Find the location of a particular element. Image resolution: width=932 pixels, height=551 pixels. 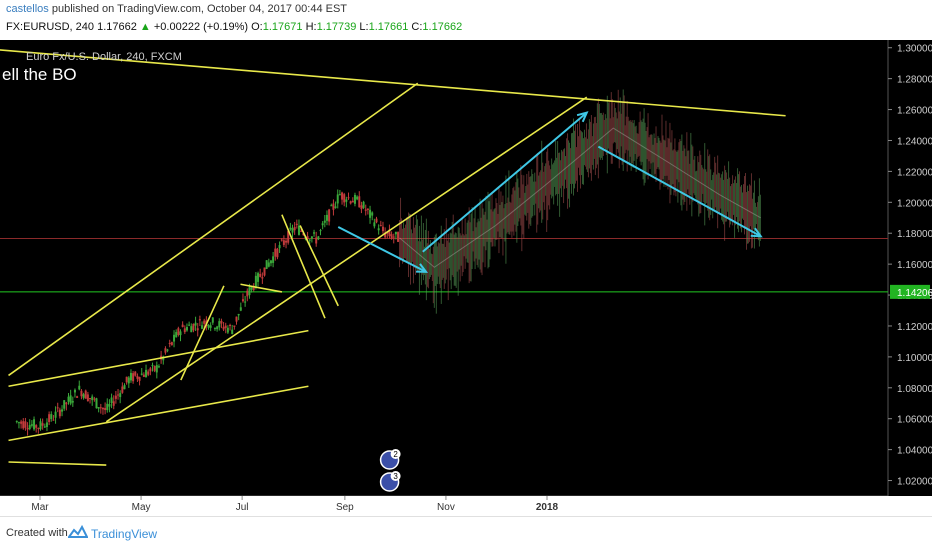

high-value: 1.17739 is located at coordinates (336, 27).